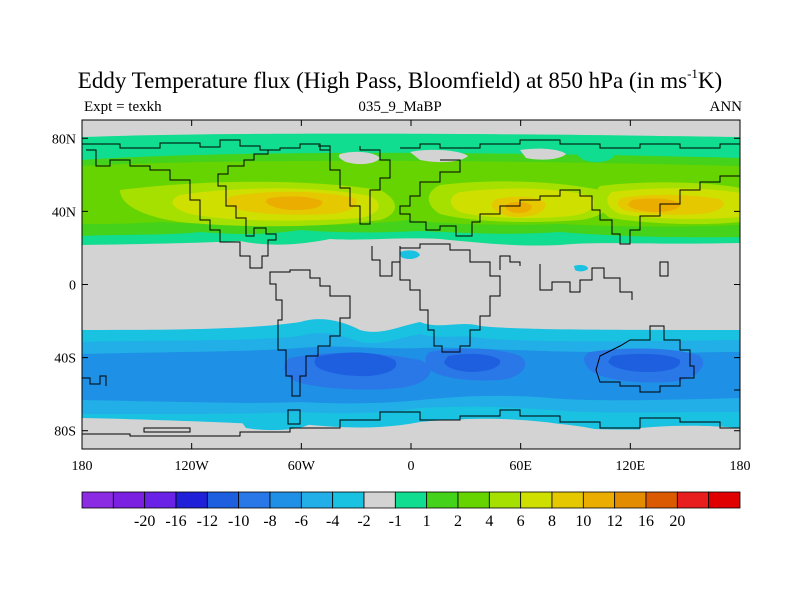 The height and width of the screenshot is (600, 800). Describe the element at coordinates (192, 466) in the screenshot. I see `lon-label: 120W` at that location.